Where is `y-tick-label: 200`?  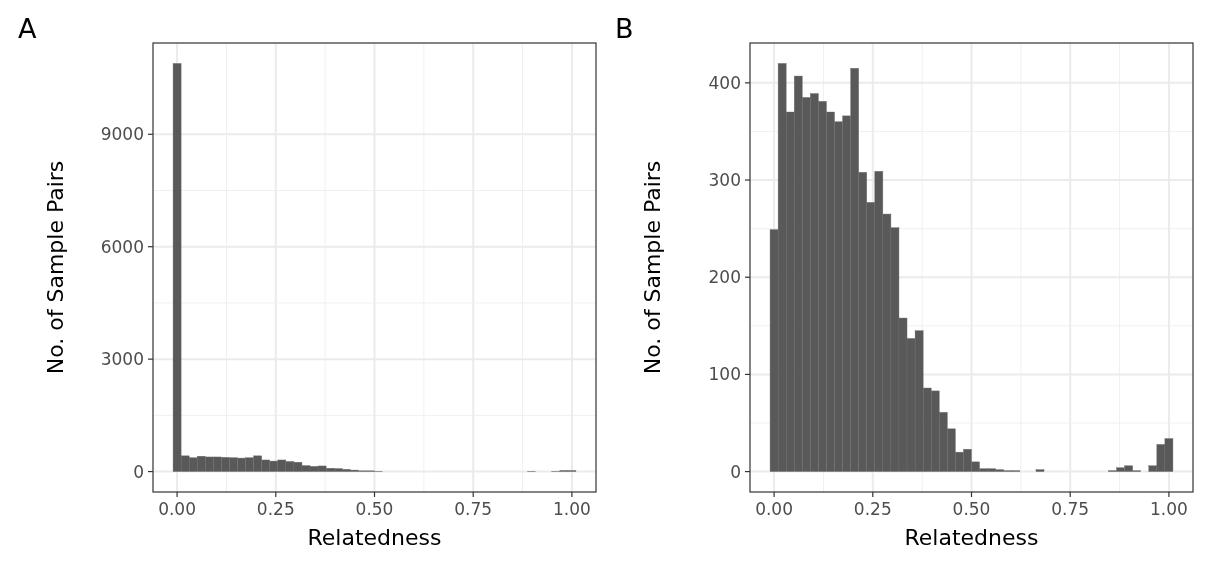 y-tick-label: 200 is located at coordinates (724, 277).